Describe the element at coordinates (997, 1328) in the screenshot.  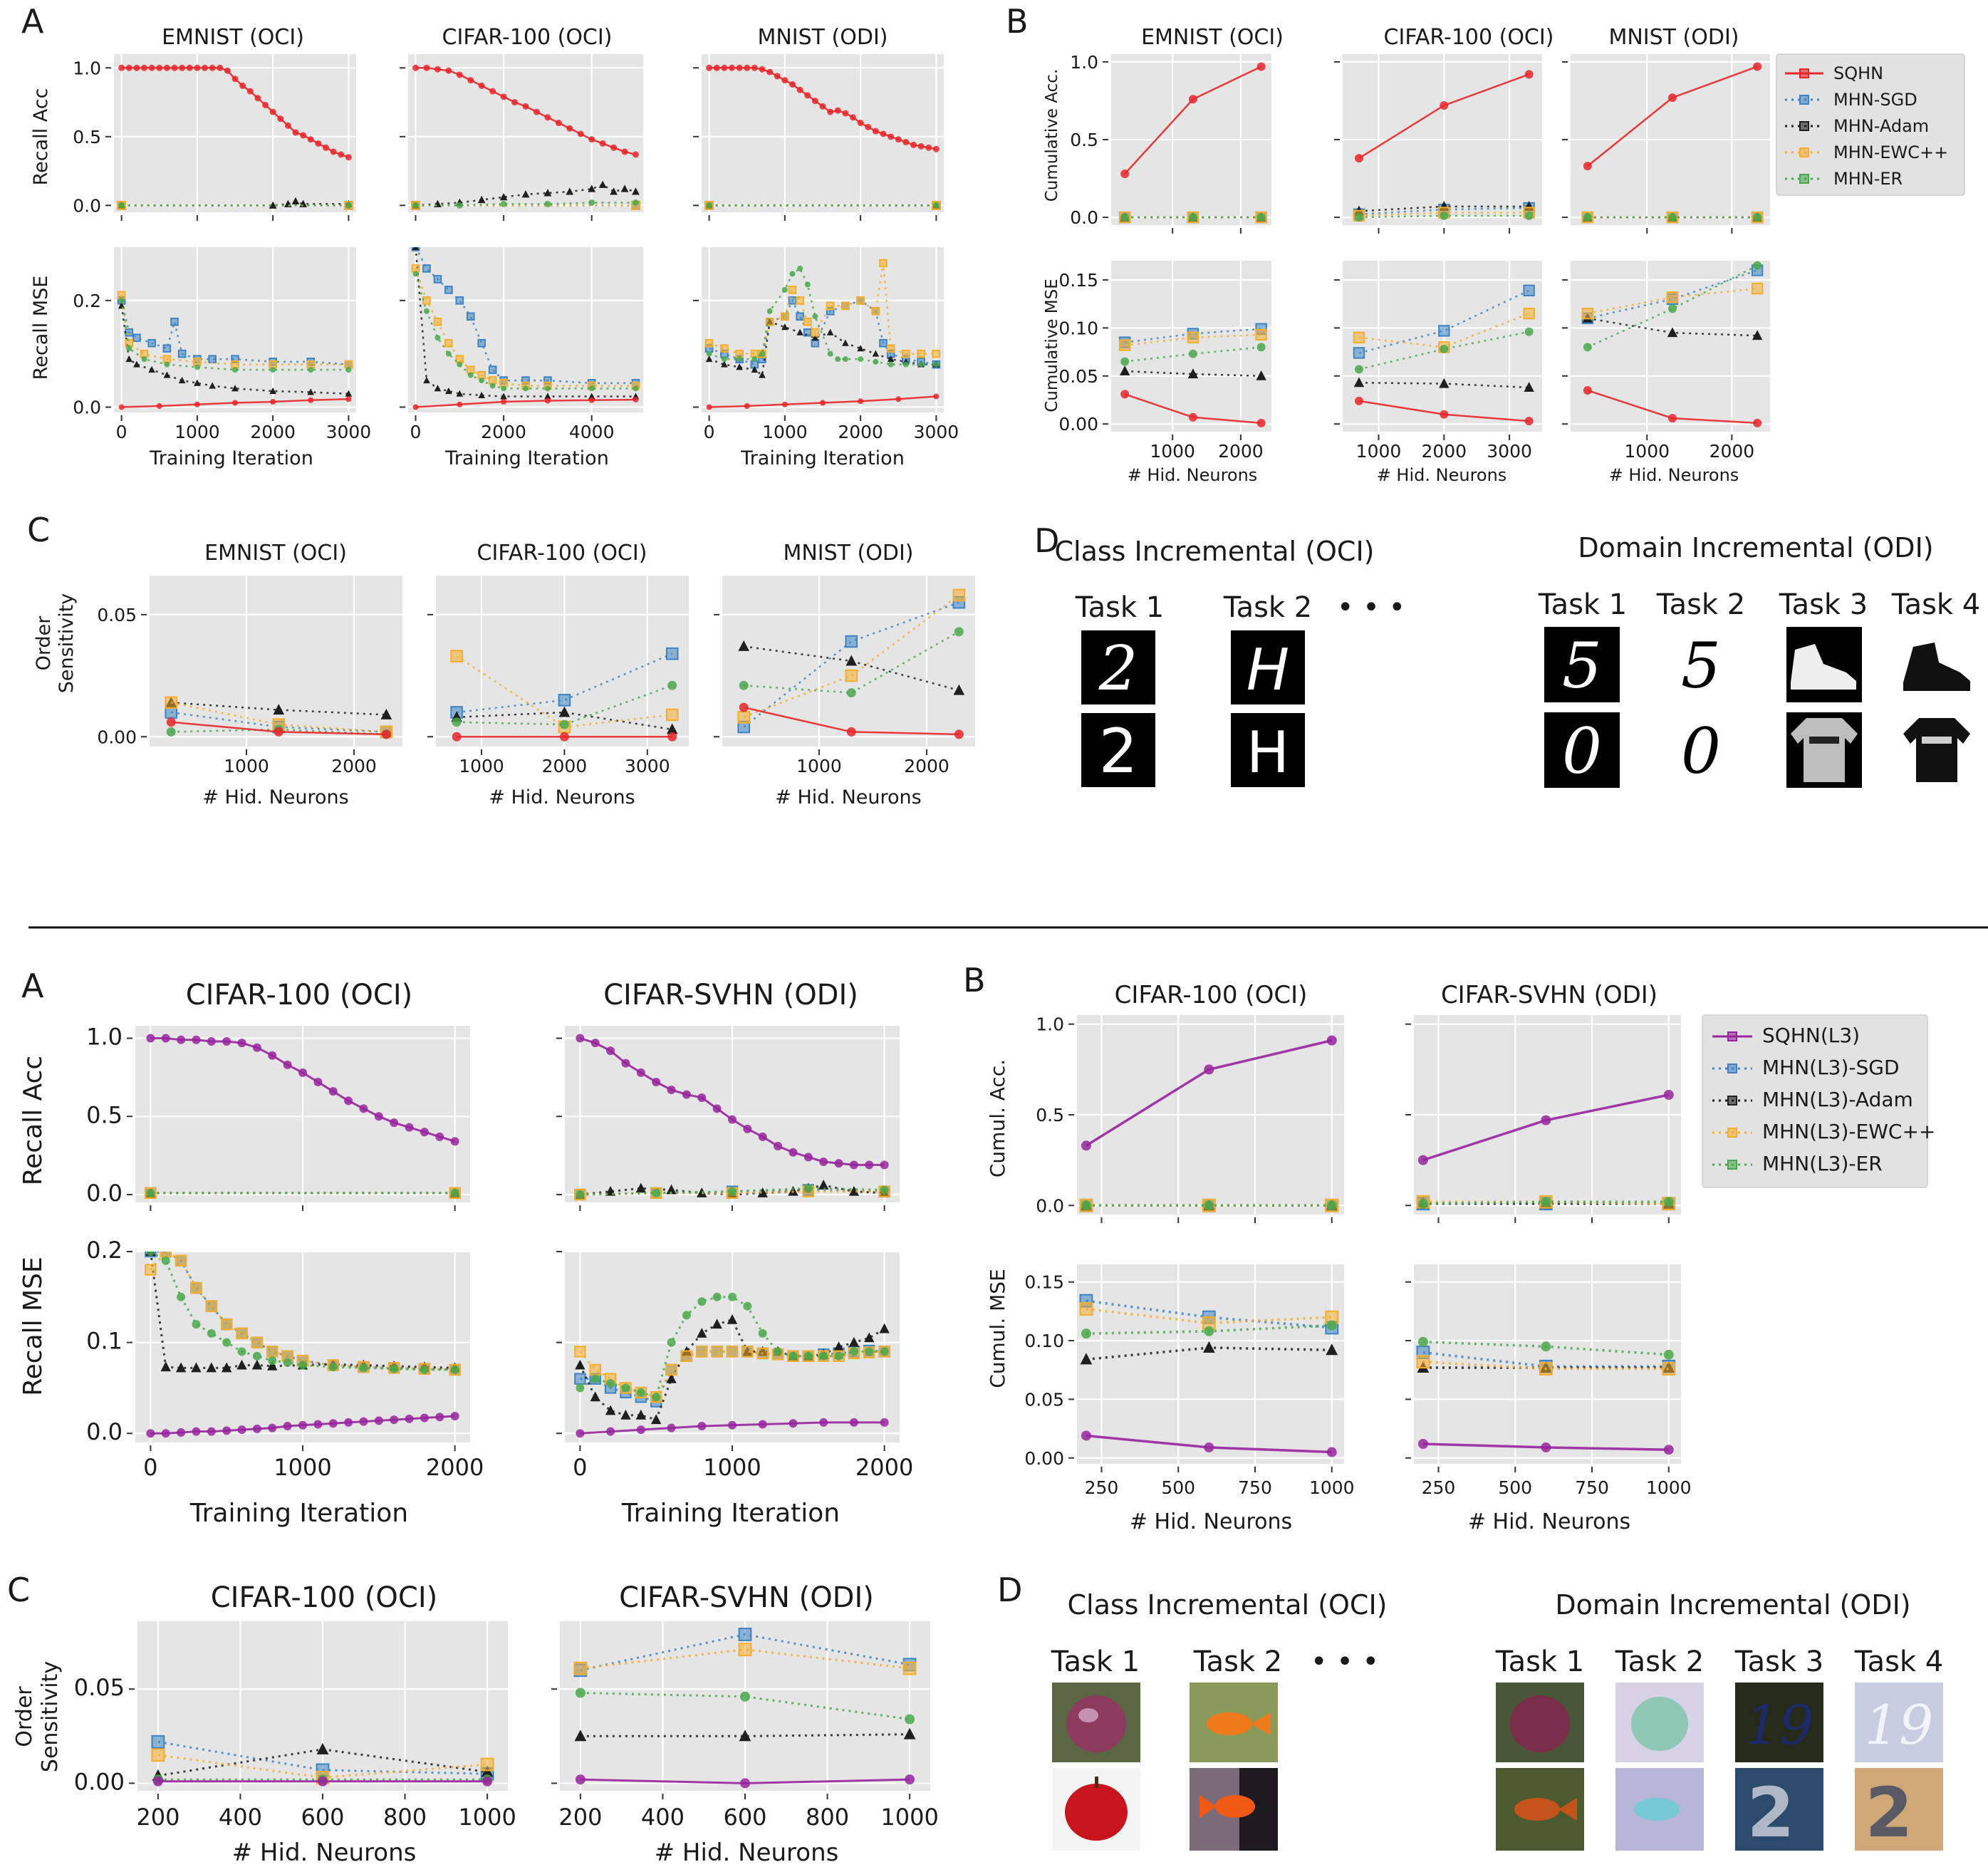
I see `bot-b-ylabel-mse: Cumul. MSE` at that location.